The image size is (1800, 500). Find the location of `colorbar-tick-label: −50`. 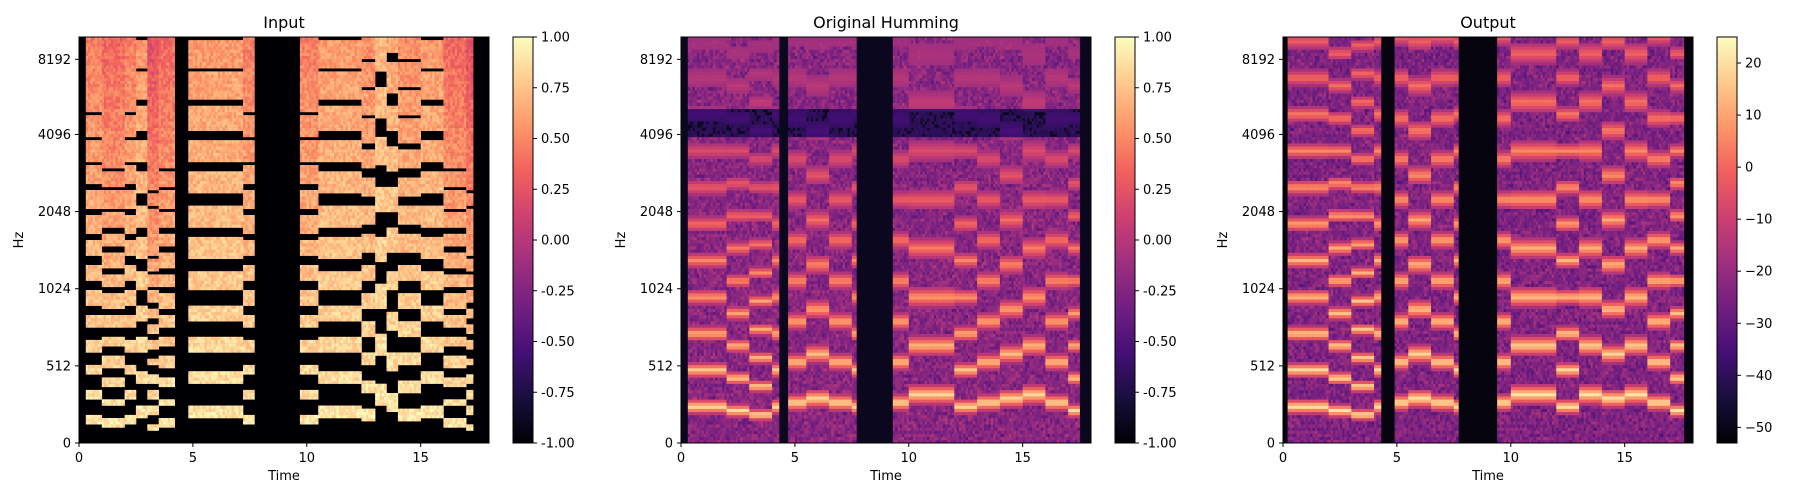

colorbar-tick-label: −50 is located at coordinates (1758, 428).